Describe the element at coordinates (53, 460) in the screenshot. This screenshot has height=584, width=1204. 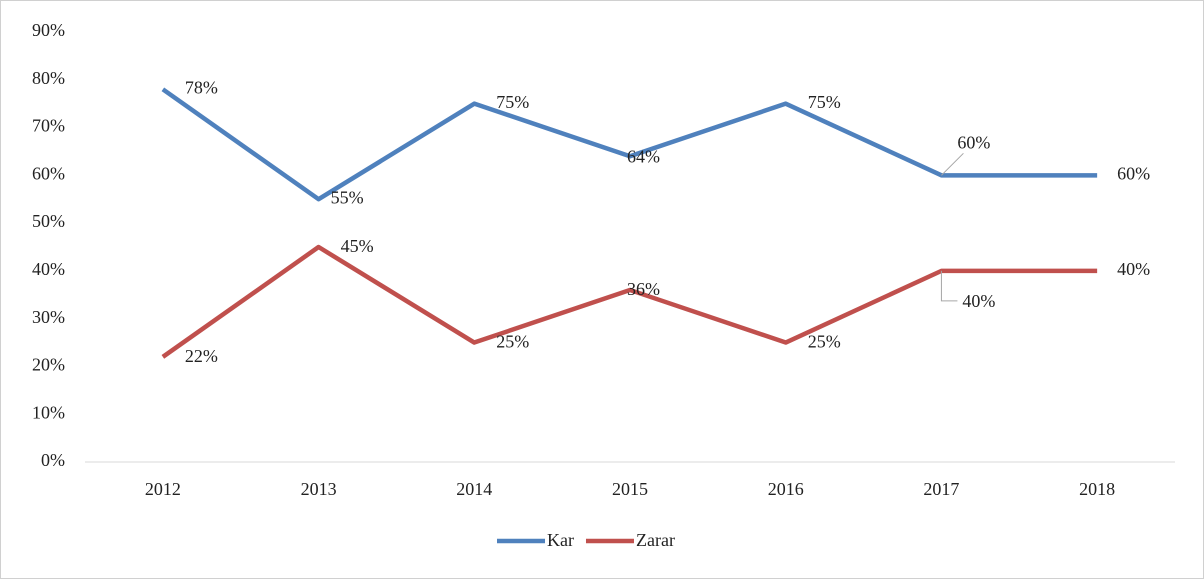
I see `y-tick-label: 0%` at that location.